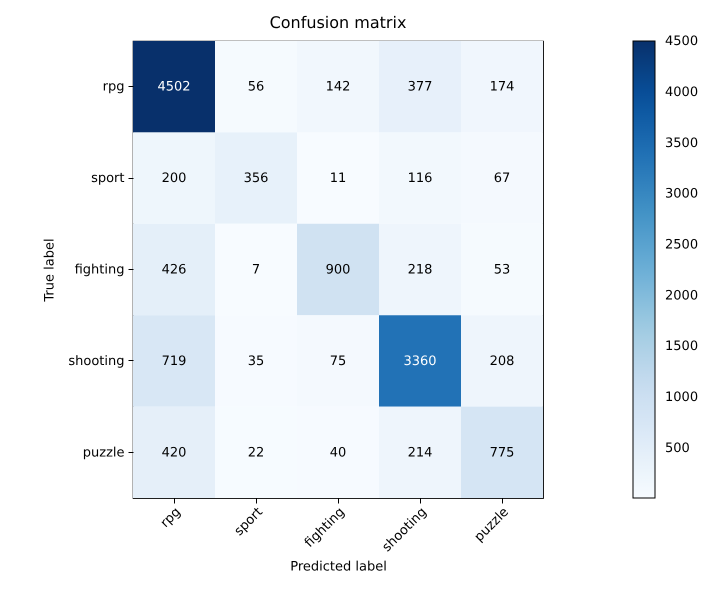 Image resolution: width=715 pixels, height=609 pixels. I want to click on data-label: 53, so click(502, 270).